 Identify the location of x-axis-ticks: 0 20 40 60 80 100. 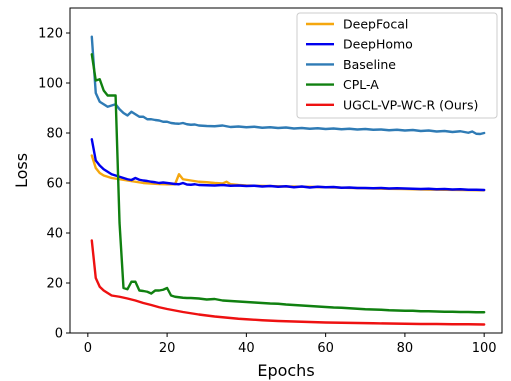
(290, 344).